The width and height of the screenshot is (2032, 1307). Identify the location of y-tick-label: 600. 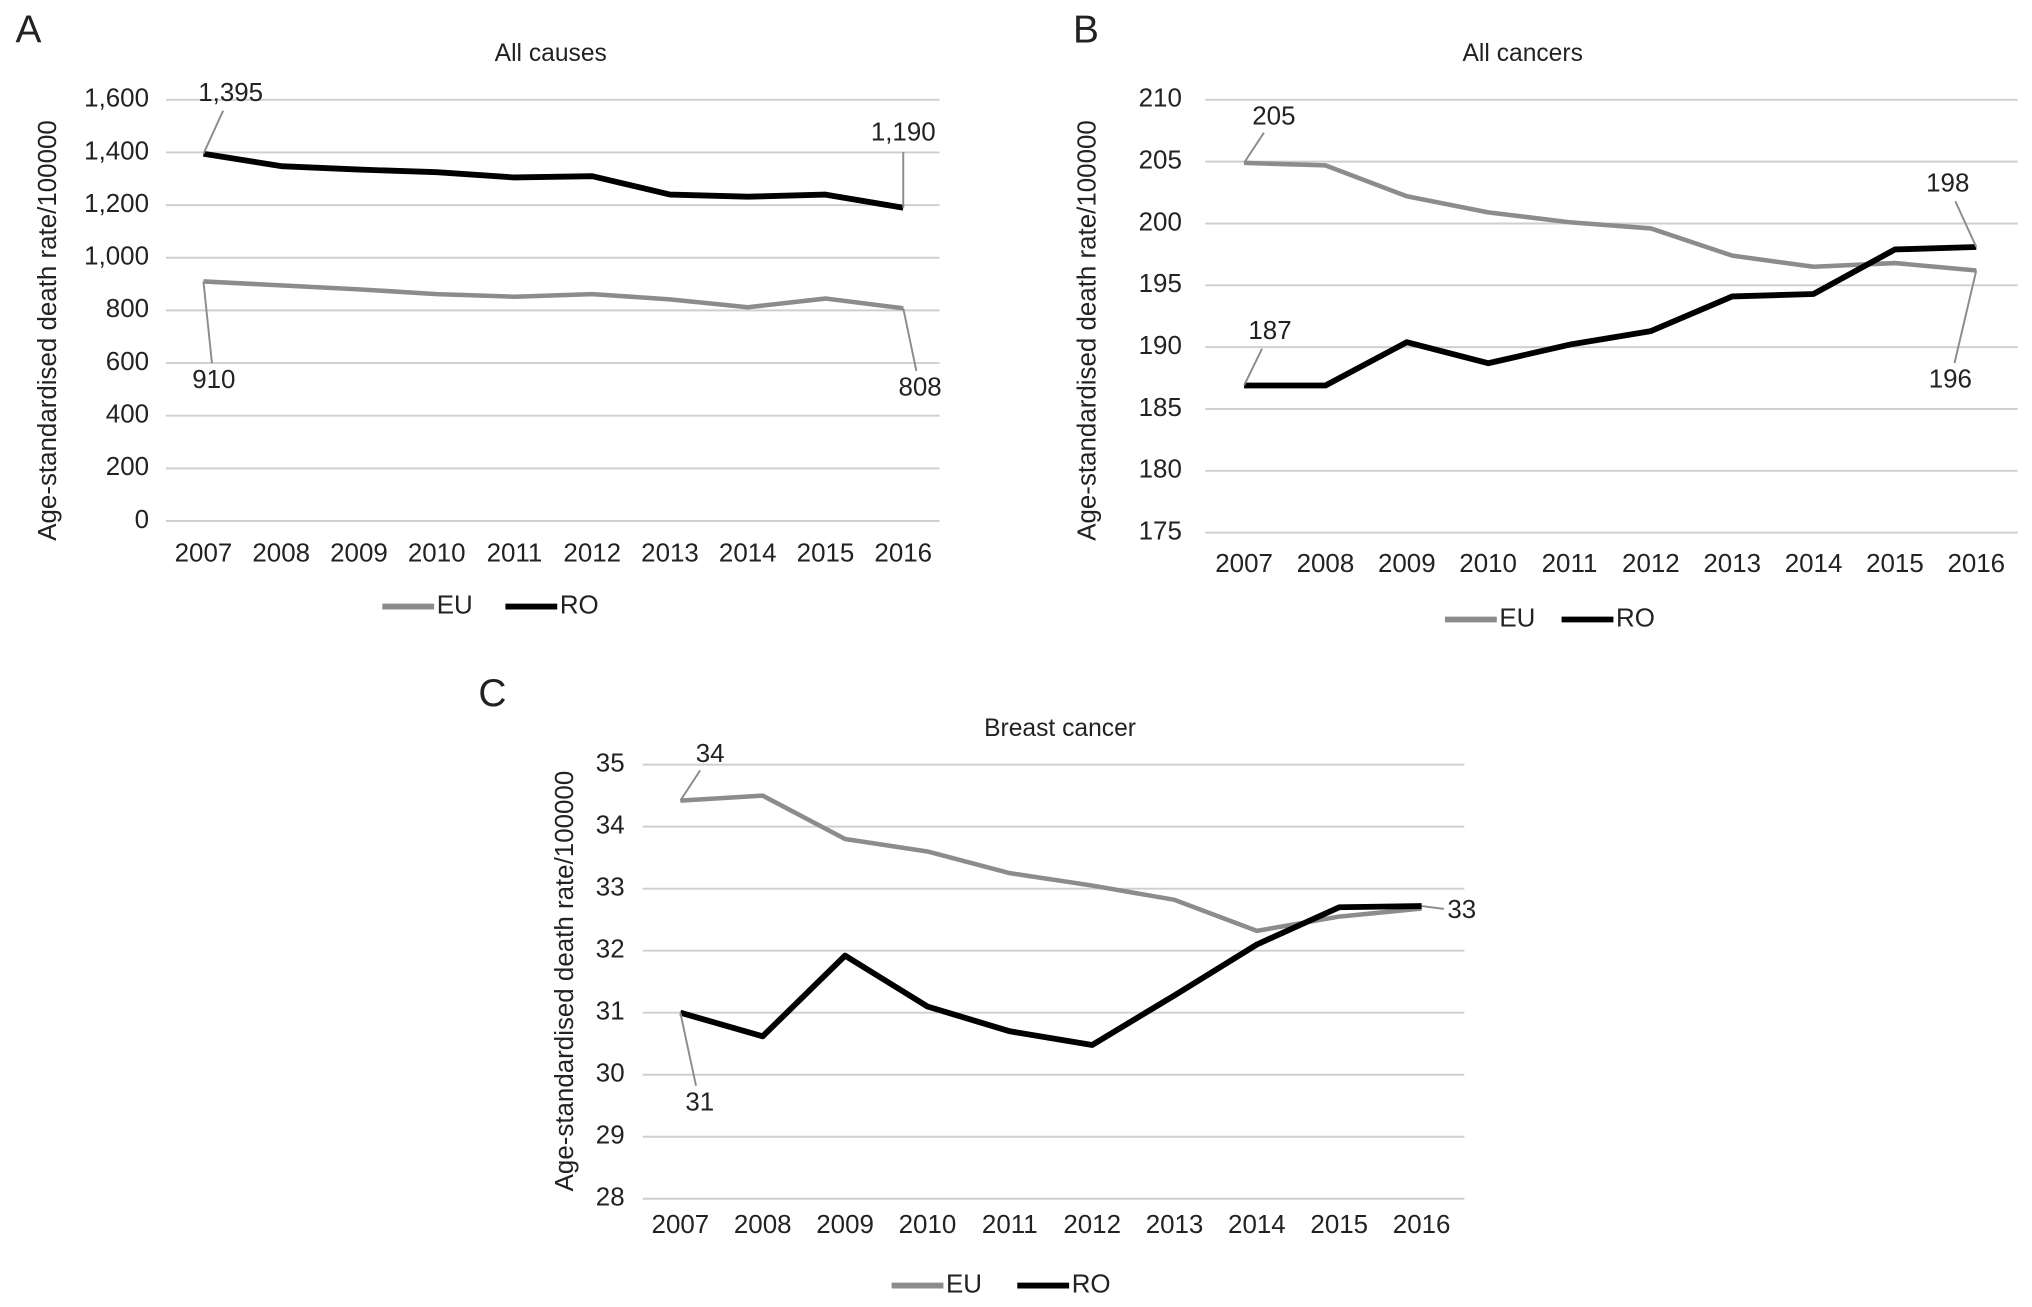
(127, 362).